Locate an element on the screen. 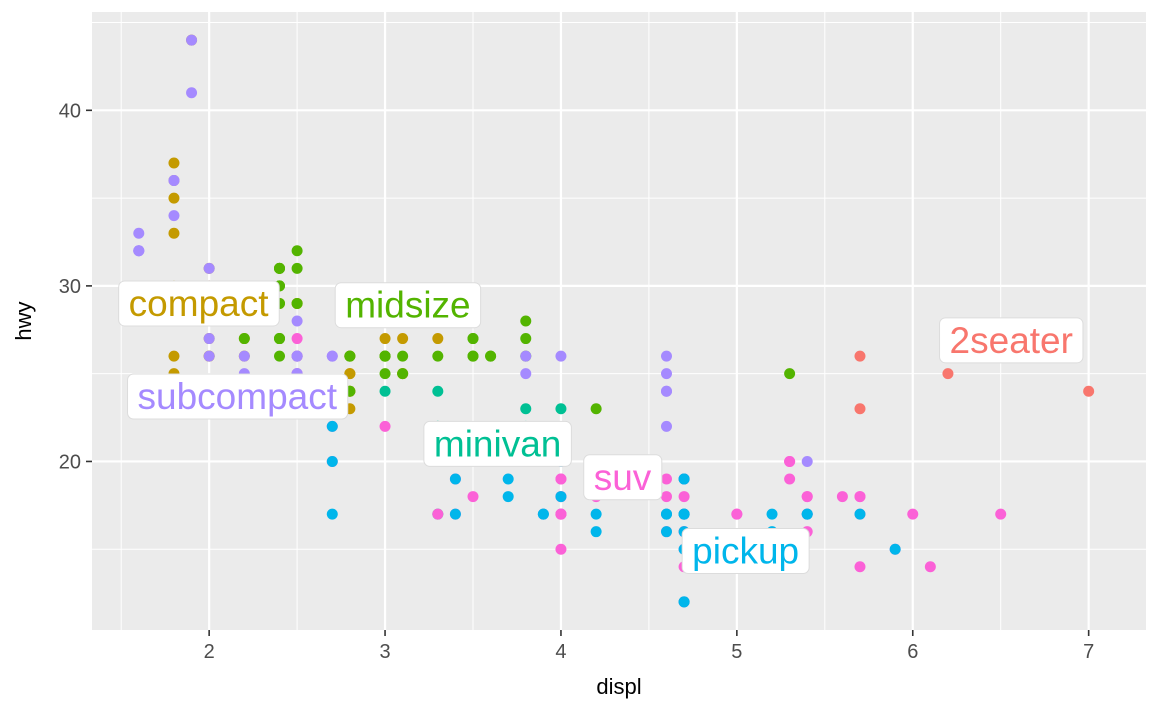  y-axis-title: hwy is located at coordinates (23, 321).